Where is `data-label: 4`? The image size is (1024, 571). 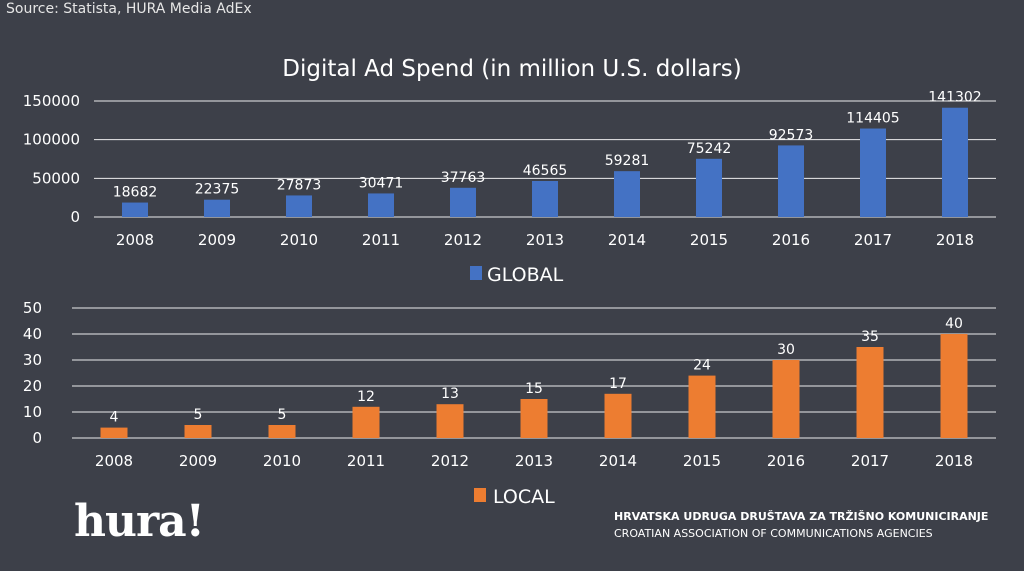
data-label: 4 is located at coordinates (114, 418).